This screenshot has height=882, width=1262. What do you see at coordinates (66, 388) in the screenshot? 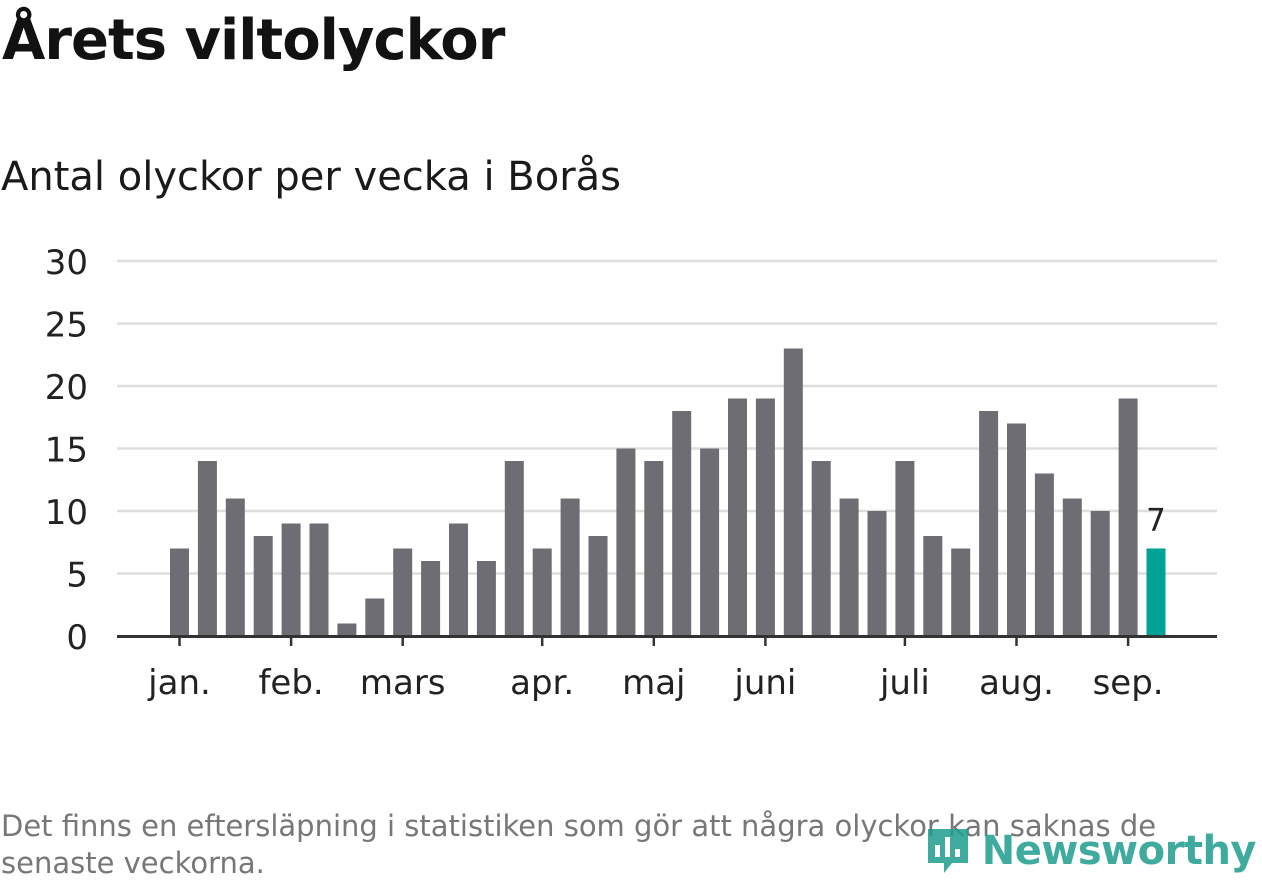
I see `y-tick-label: 20` at bounding box center [66, 388].